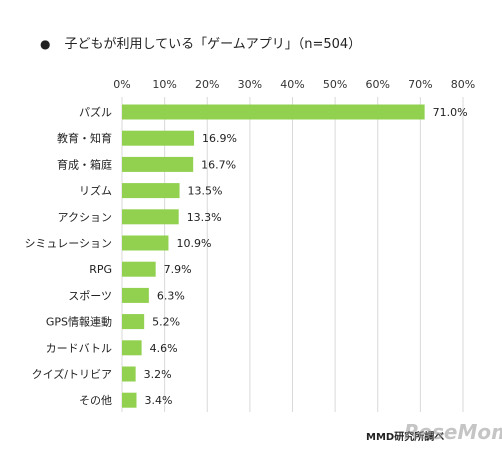 This screenshot has width=502, height=458. Describe the element at coordinates (204, 217) in the screenshot. I see `value-label: 13.3%` at that location.